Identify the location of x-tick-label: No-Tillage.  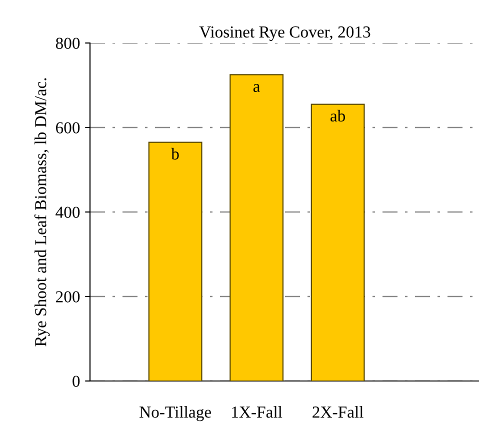
(176, 414).